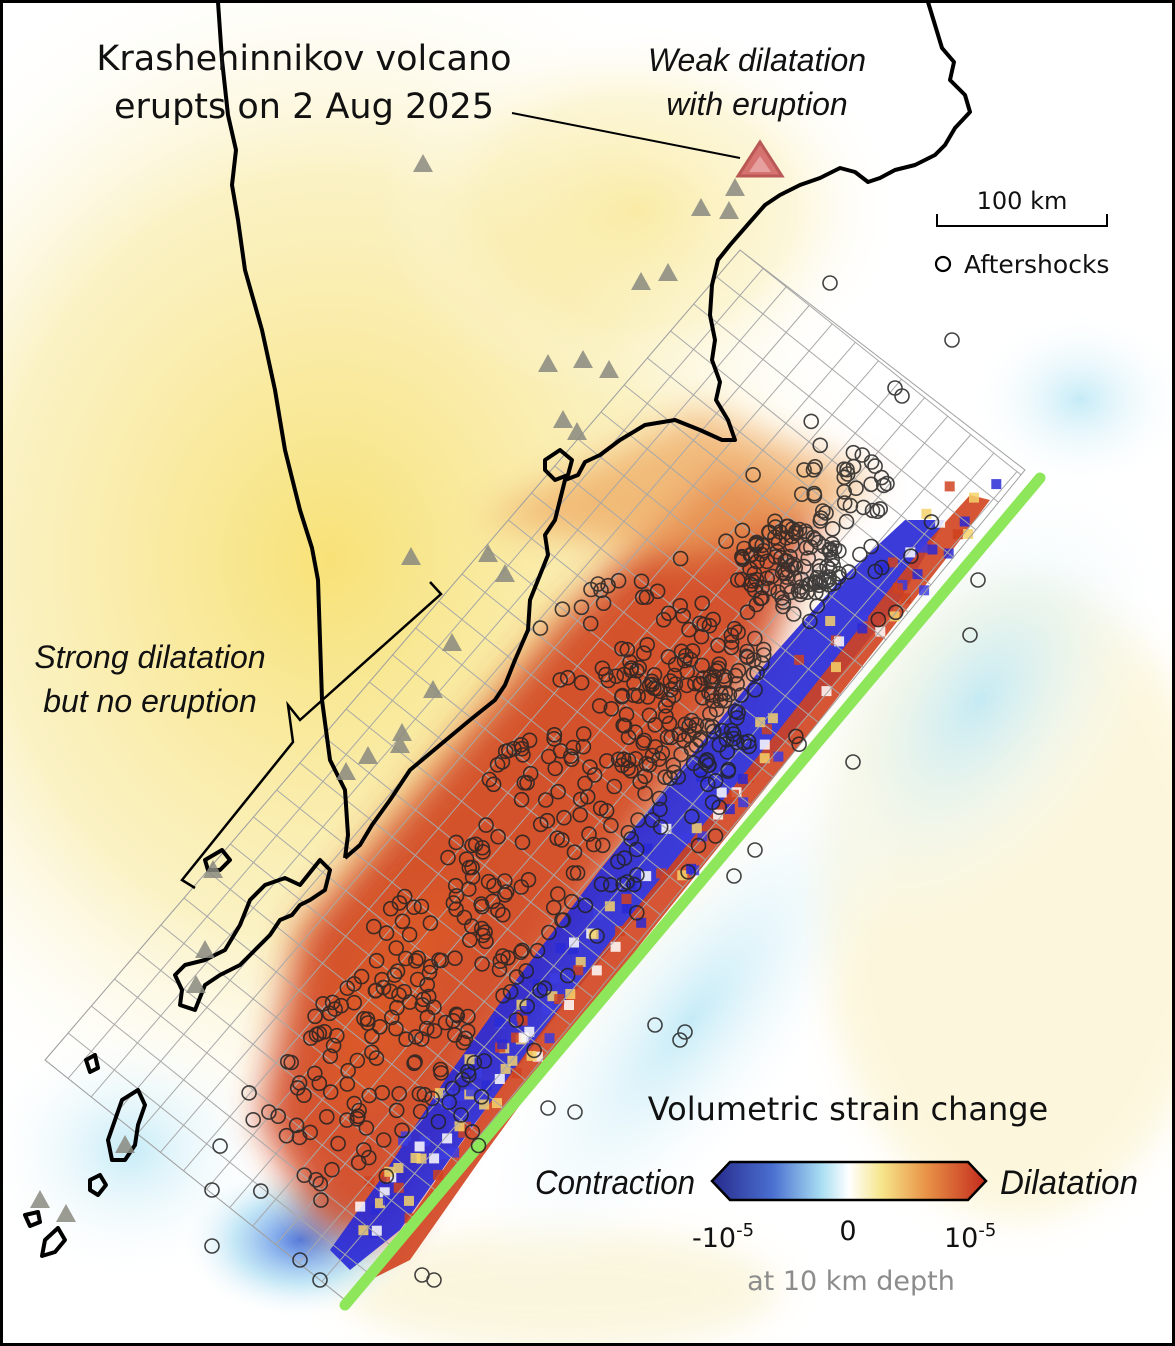 The width and height of the screenshot is (1175, 1346). I want to click on dilatation-label: Dilatation, so click(1069, 1183).